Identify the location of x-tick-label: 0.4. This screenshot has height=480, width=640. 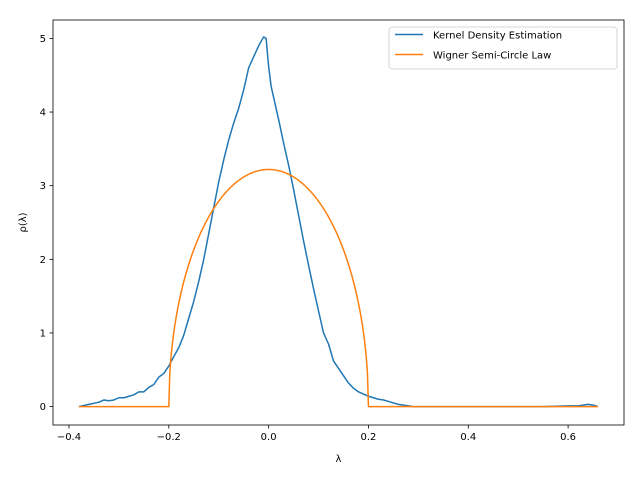
(468, 437).